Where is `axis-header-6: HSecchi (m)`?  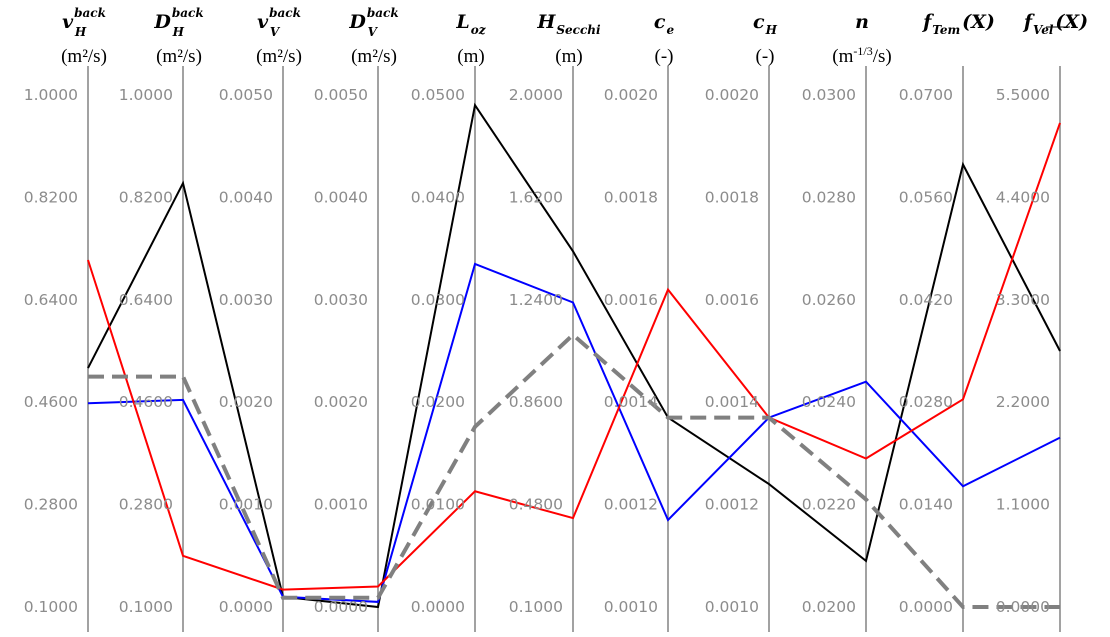 axis-header-6: HSecchi (m) is located at coordinates (568, 39).